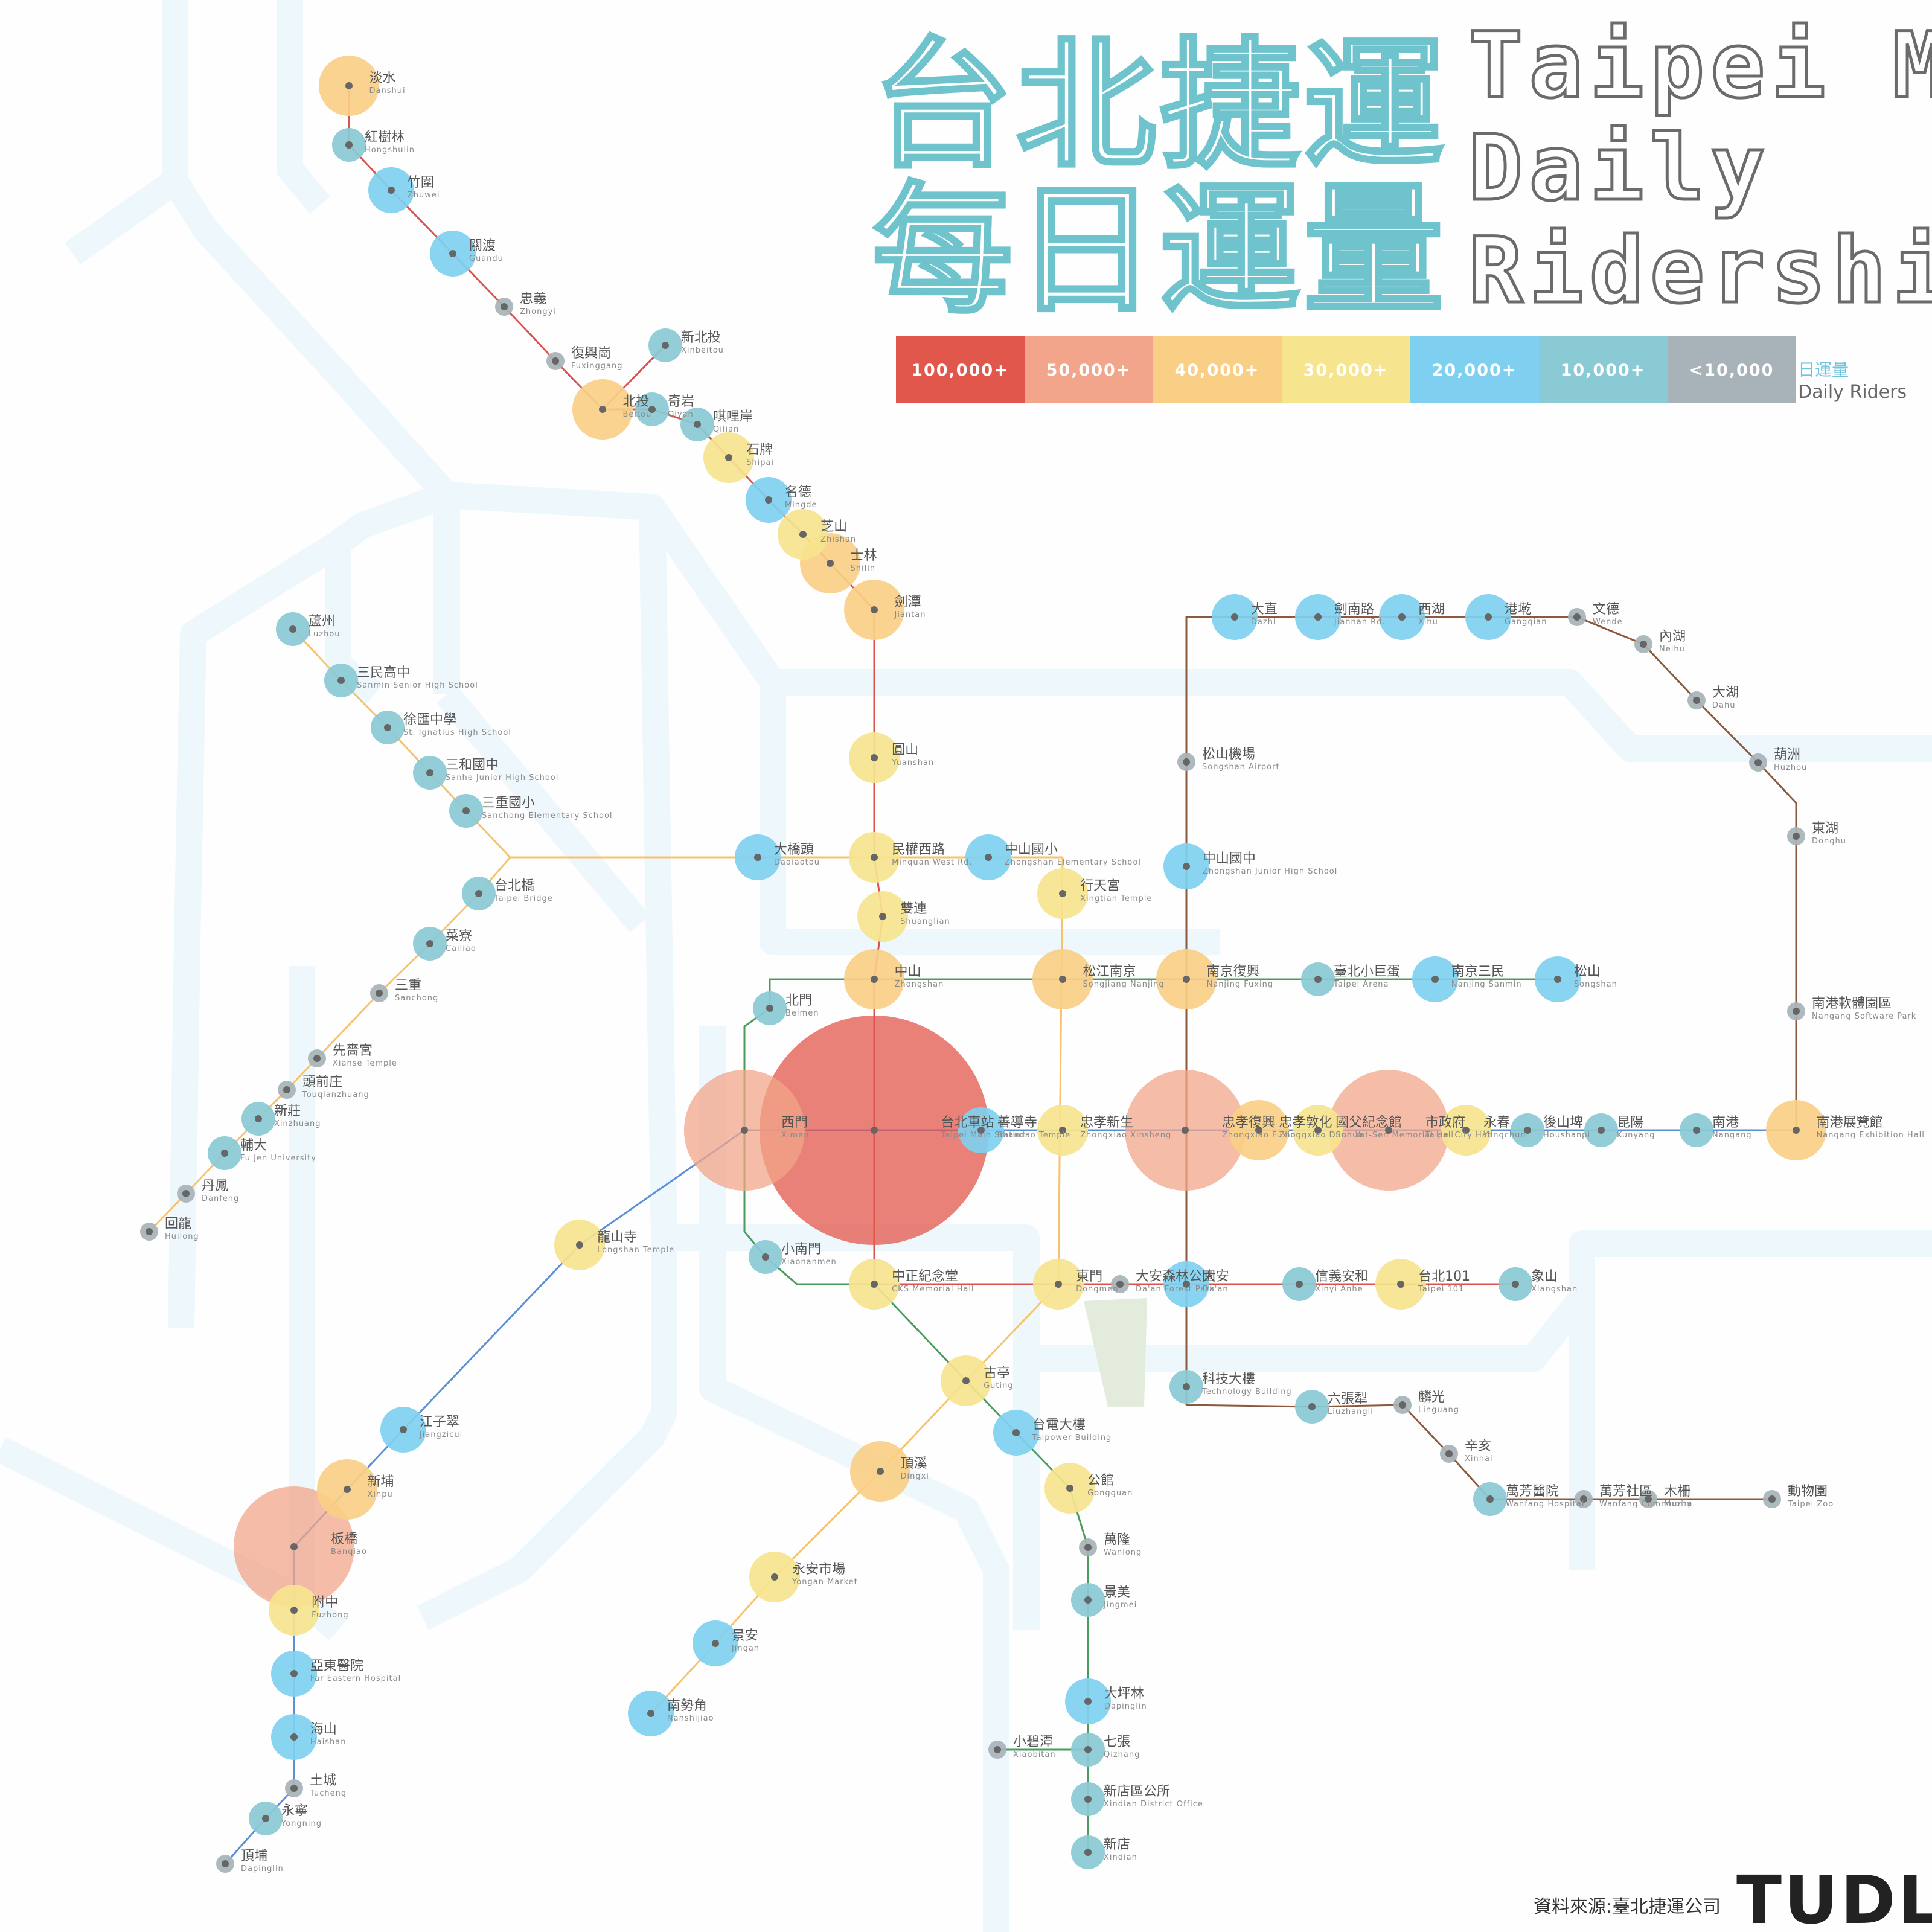 This screenshot has width=1932, height=1932. Describe the element at coordinates (1864, 1017) in the screenshot. I see `station-name-en: Nangang Software Park` at that location.